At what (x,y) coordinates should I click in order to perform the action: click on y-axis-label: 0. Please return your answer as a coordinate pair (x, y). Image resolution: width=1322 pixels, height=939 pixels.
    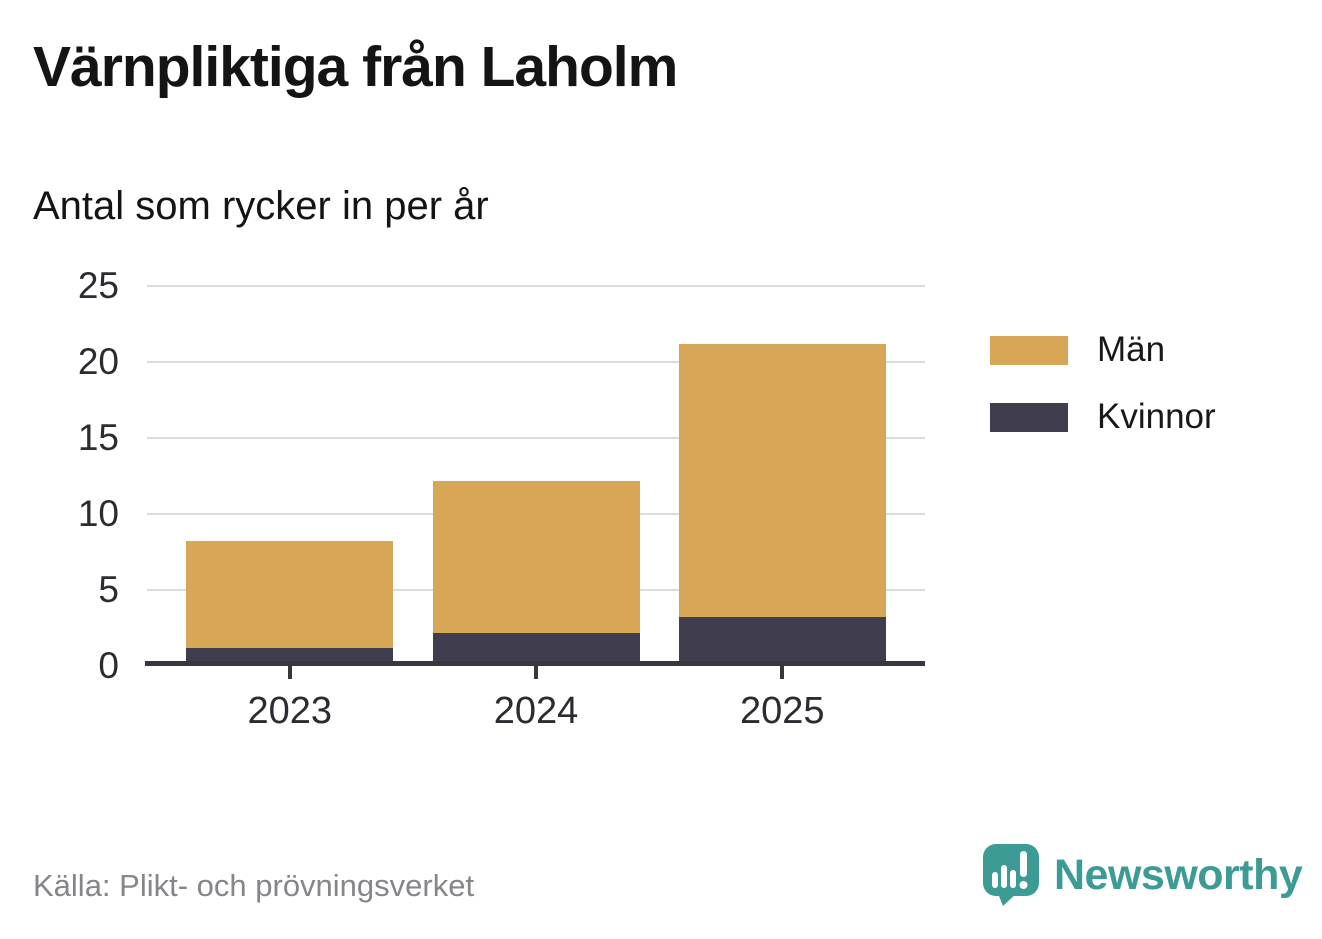
    Looking at the image, I should click on (108, 665).